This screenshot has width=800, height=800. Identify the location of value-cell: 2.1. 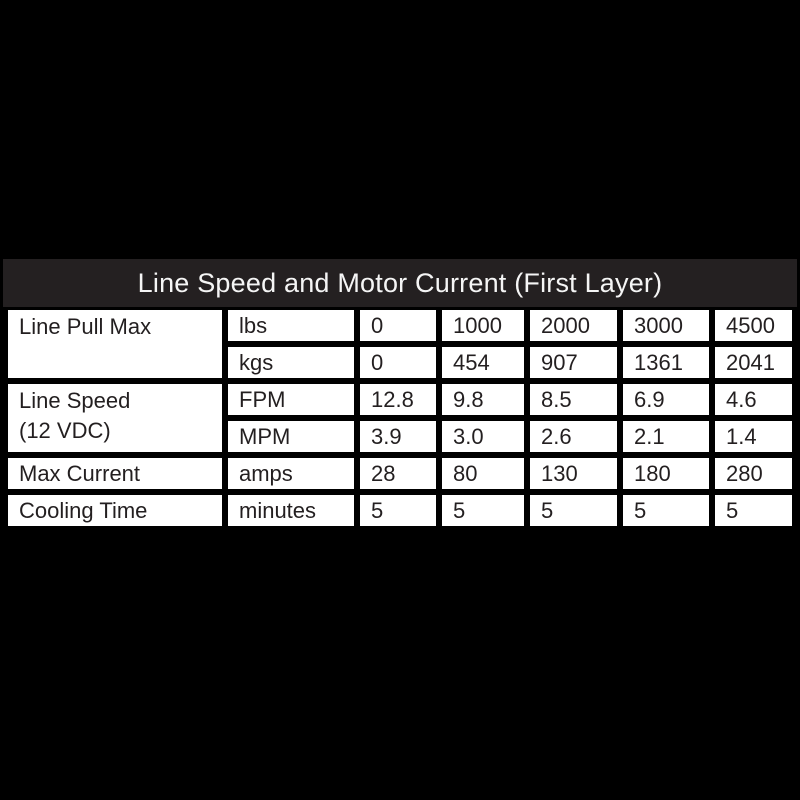
(666, 436).